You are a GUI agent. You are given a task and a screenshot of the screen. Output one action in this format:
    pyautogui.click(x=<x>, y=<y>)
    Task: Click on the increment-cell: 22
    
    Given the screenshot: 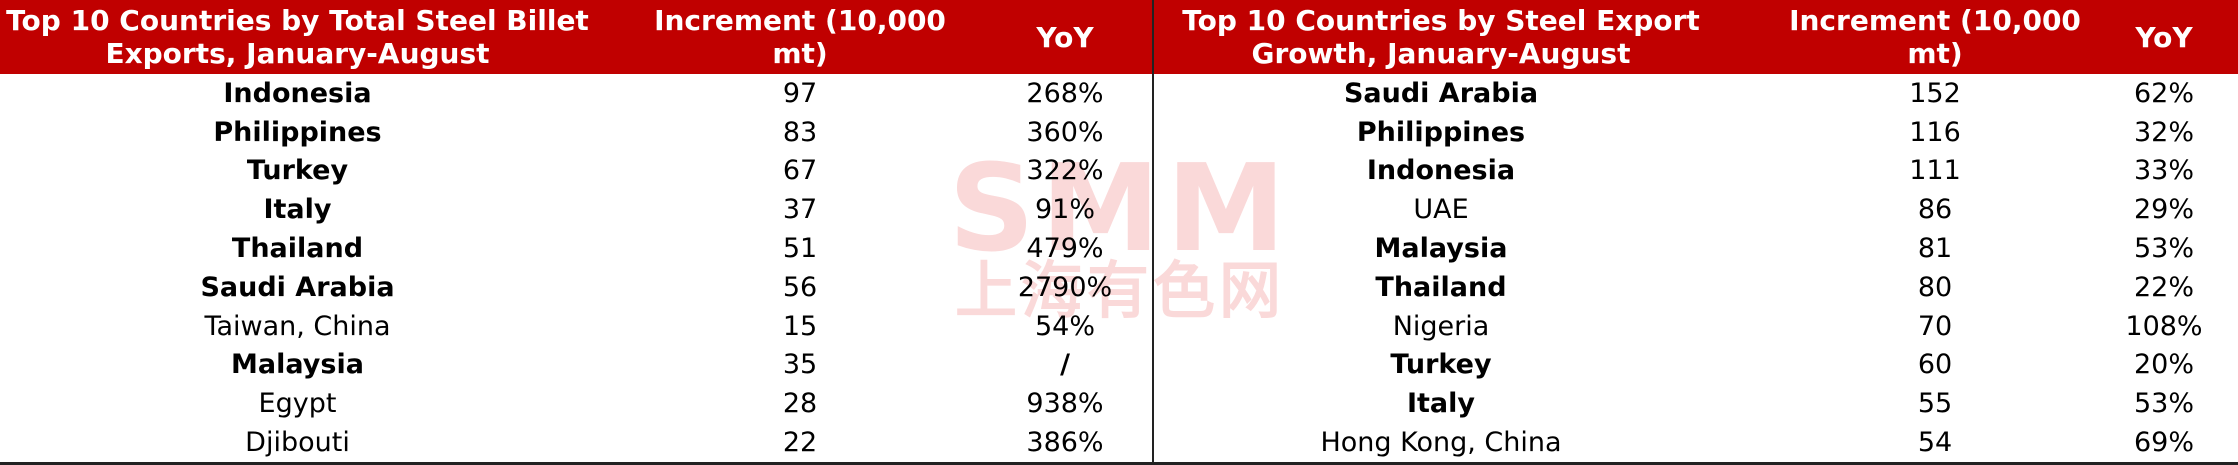 What is the action you would take?
    pyautogui.click(x=800, y=443)
    